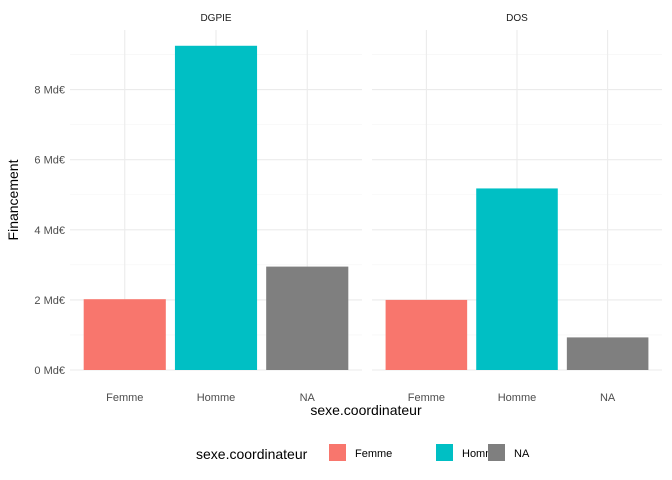 The width and height of the screenshot is (672, 480). I want to click on legend-key-homme, so click(444, 452).